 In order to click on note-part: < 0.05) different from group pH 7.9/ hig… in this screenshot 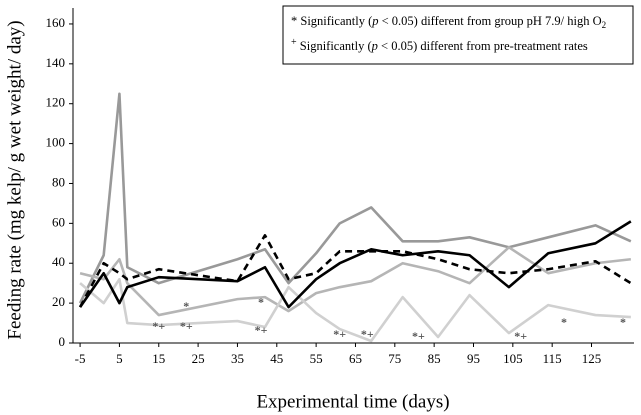, I will do `click(490, 21)`.